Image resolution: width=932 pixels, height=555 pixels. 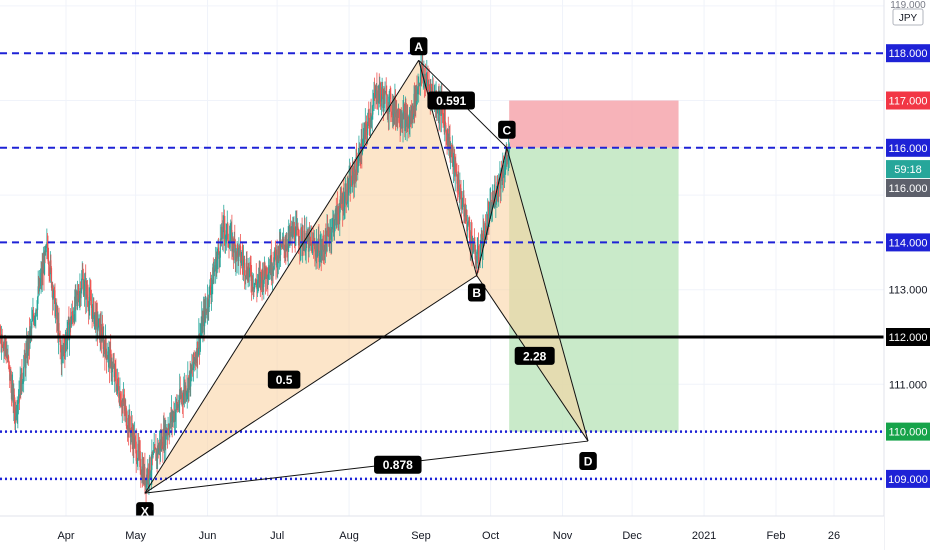 What do you see at coordinates (908, 243) in the screenshot?
I see `level-badge-114.000: 114.000` at bounding box center [908, 243].